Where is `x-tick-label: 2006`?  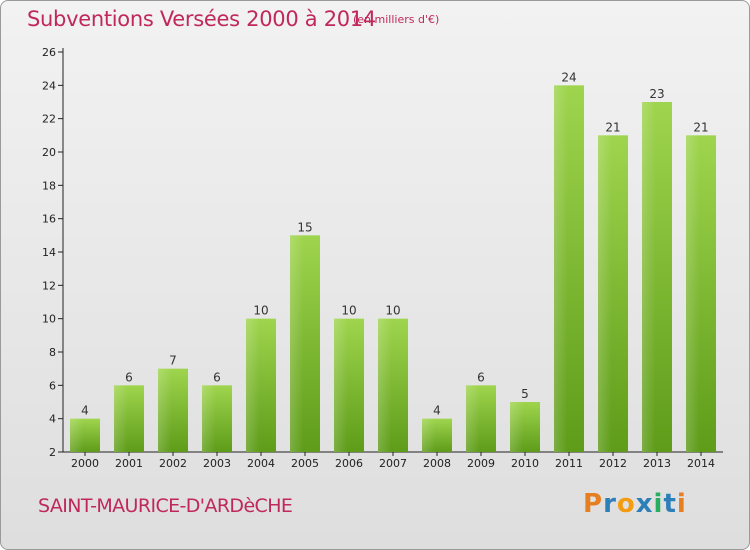 x-tick-label: 2006 is located at coordinates (349, 463).